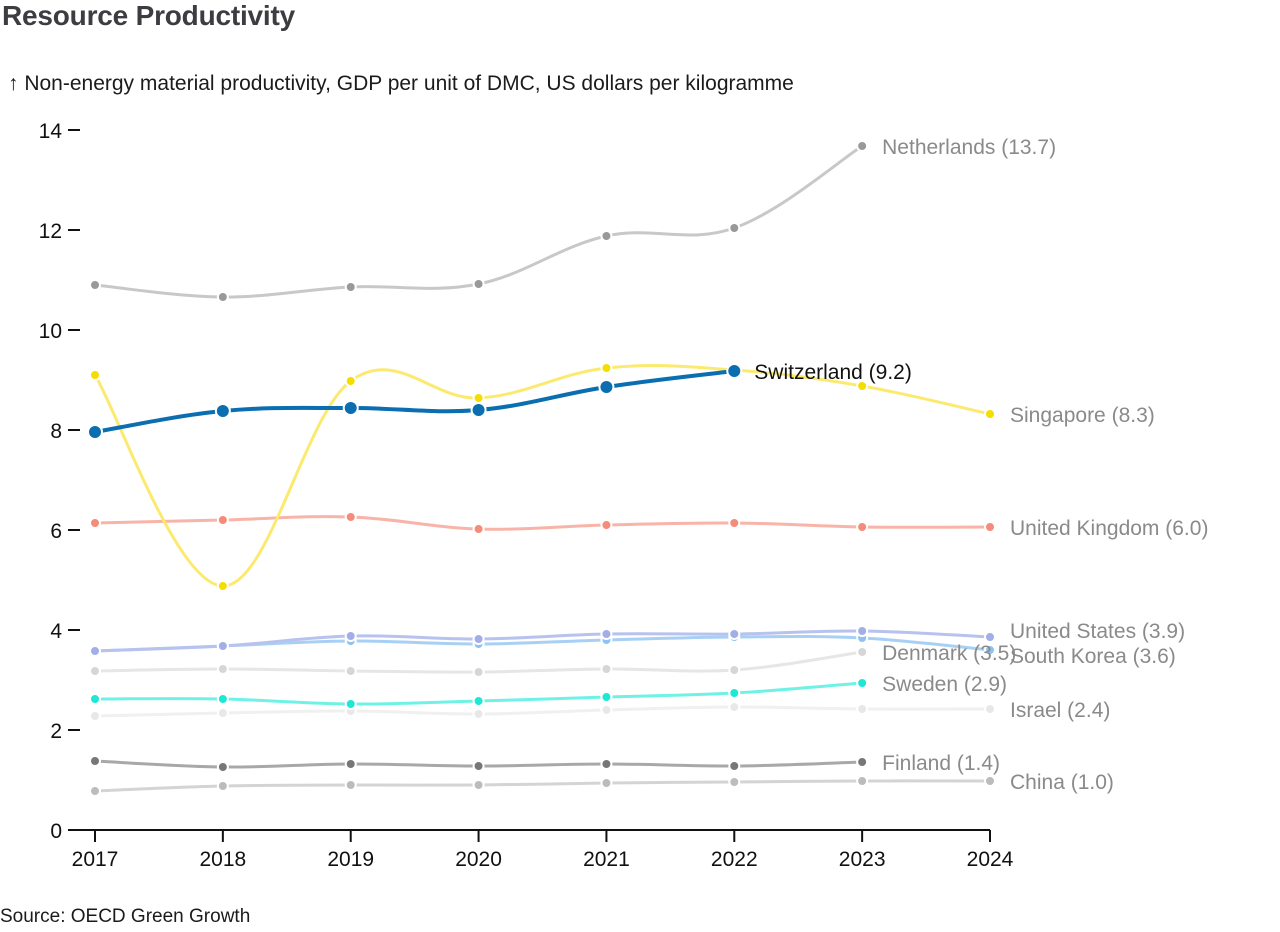 The image size is (1280, 932). I want to click on data-point-united-kingdom-2023, so click(862, 527).